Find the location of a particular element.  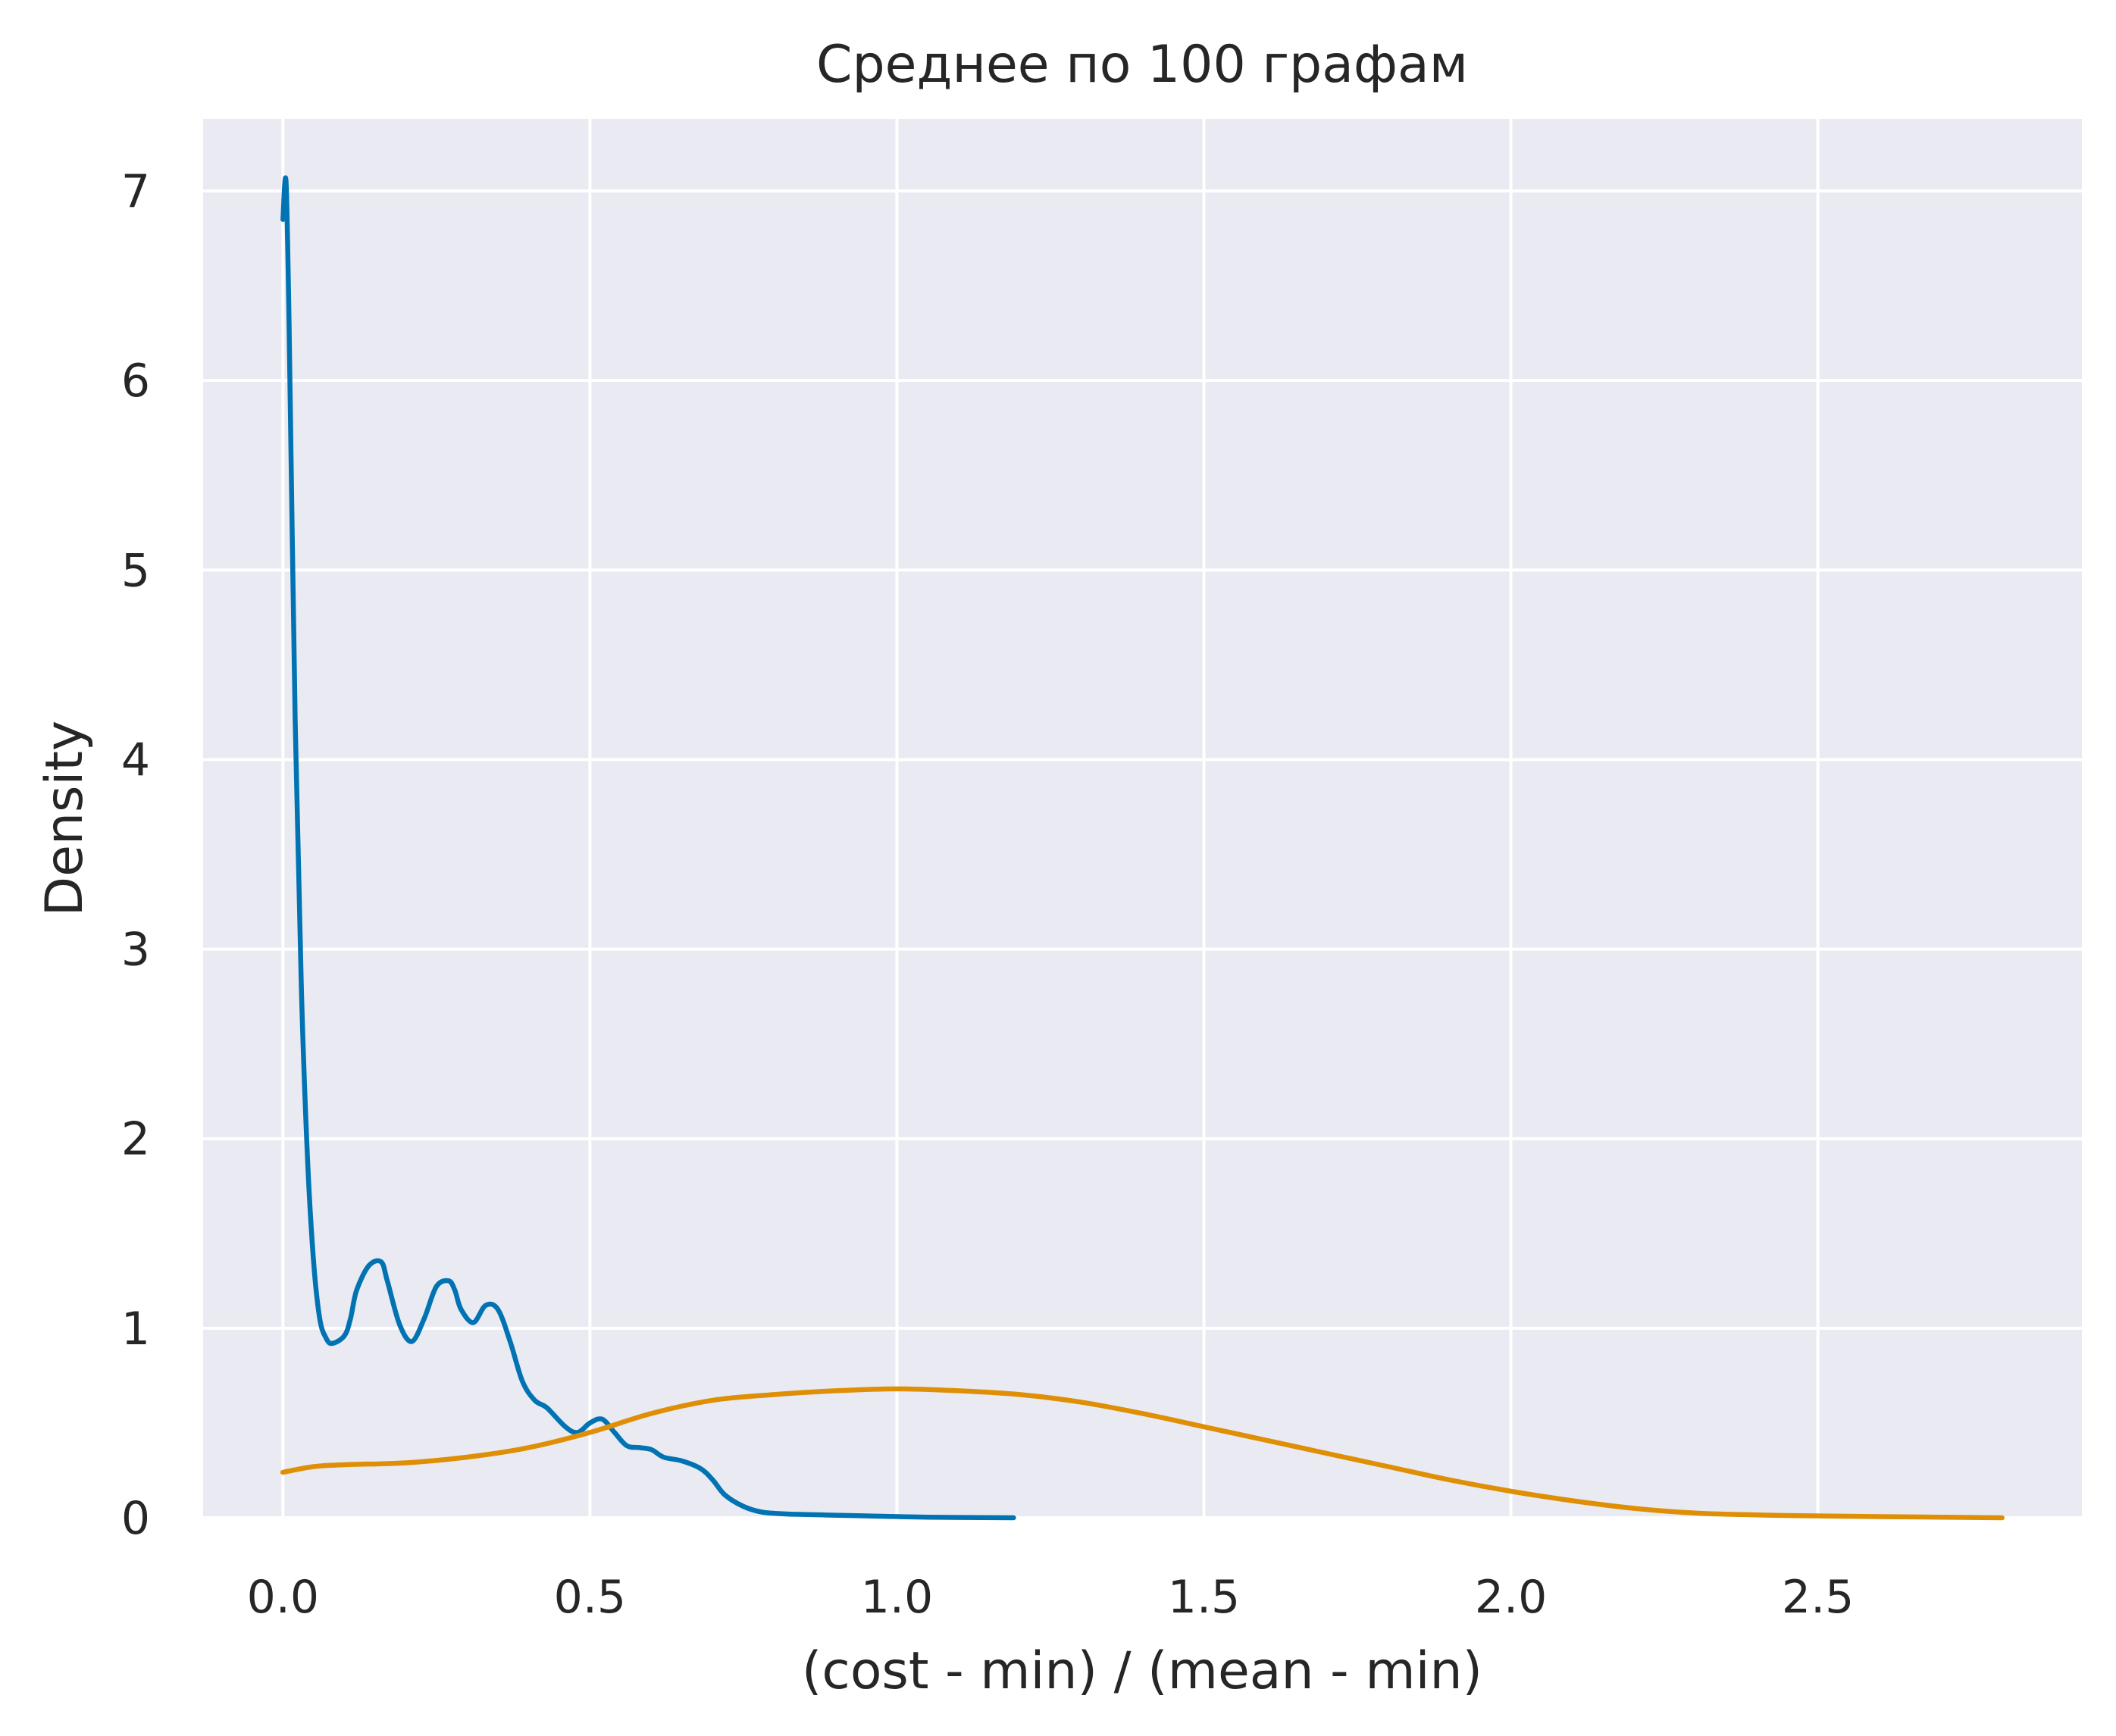

y-tick-label: 6 is located at coordinates (135, 381).